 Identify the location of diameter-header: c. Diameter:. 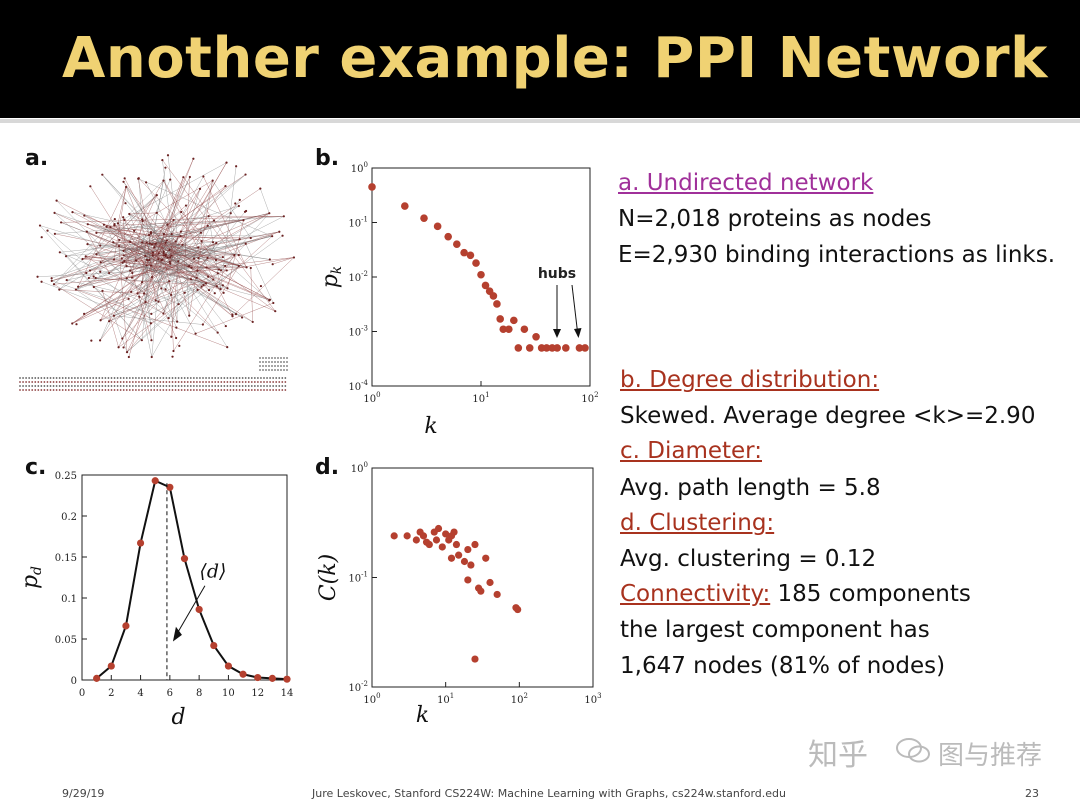
(691, 451).